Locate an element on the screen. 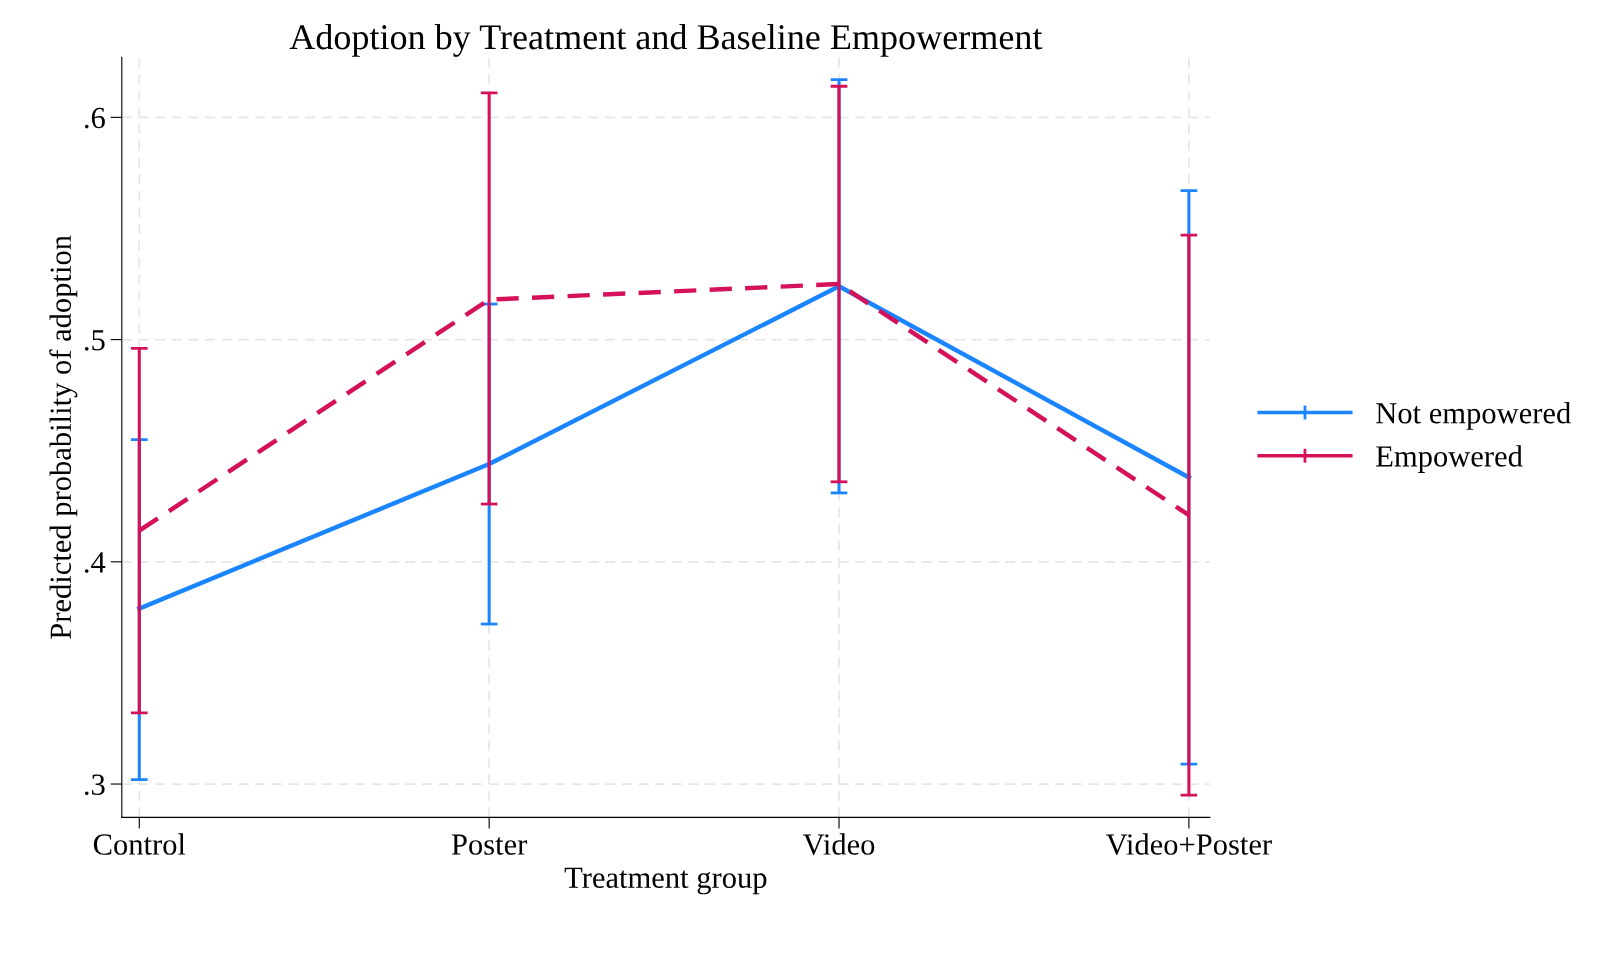  x-tick-label: Video is located at coordinates (838, 844).